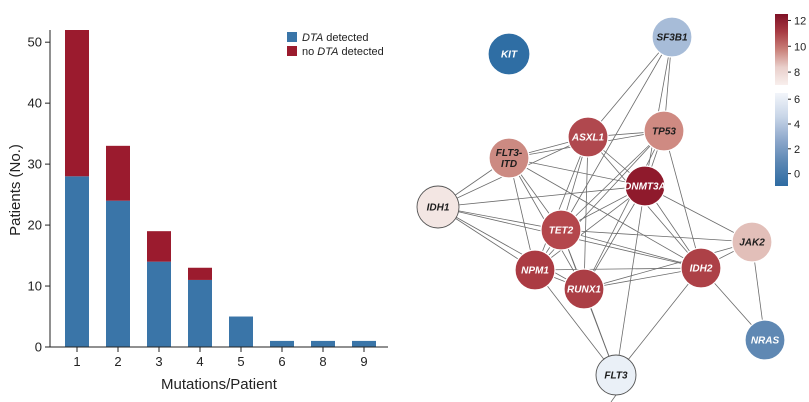 The image size is (809, 402). I want to click on color-scale-blue, so click(781, 139).